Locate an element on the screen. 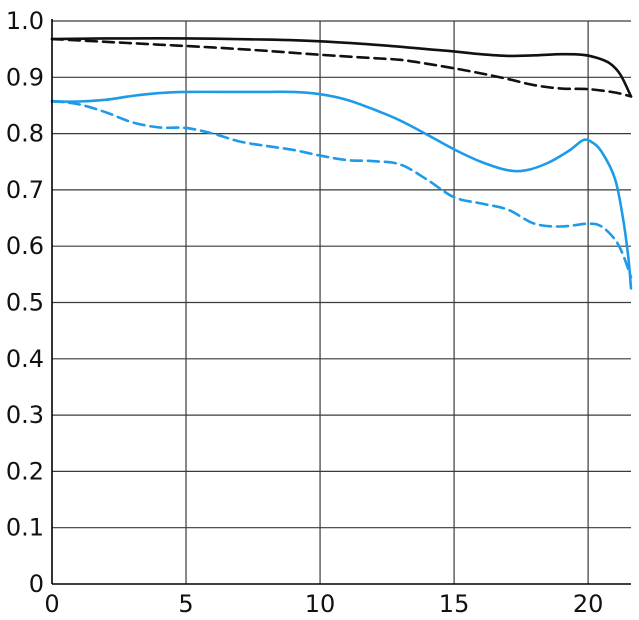 The height and width of the screenshot is (620, 639). y-tick-label: 0.3 is located at coordinates (25, 415).